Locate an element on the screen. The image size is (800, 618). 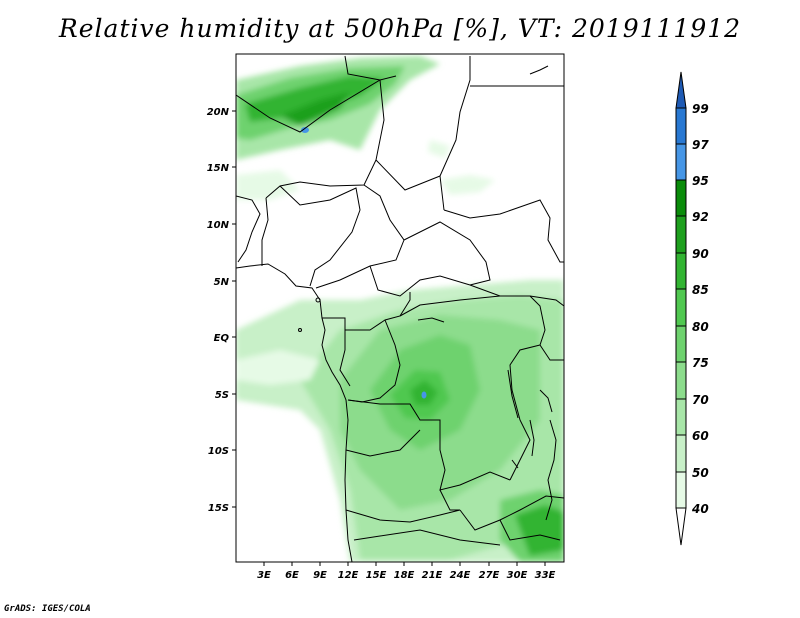
lat-label: 5S is located at coordinates (222, 395).